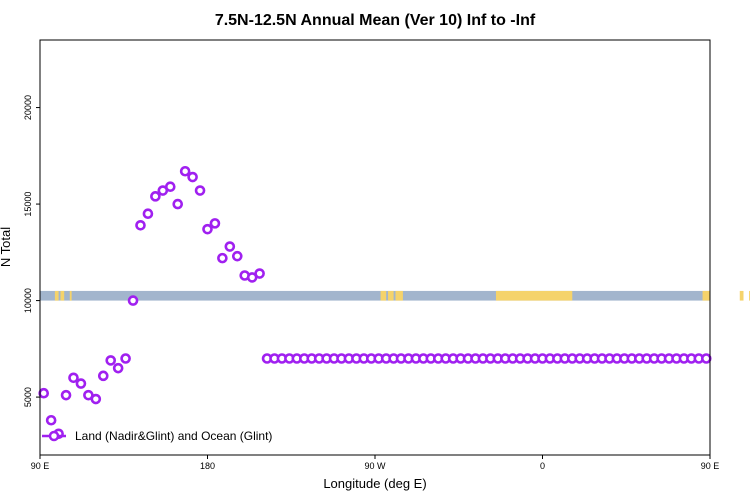  What do you see at coordinates (207, 466) in the screenshot?
I see `x-tick-label: 180` at bounding box center [207, 466].